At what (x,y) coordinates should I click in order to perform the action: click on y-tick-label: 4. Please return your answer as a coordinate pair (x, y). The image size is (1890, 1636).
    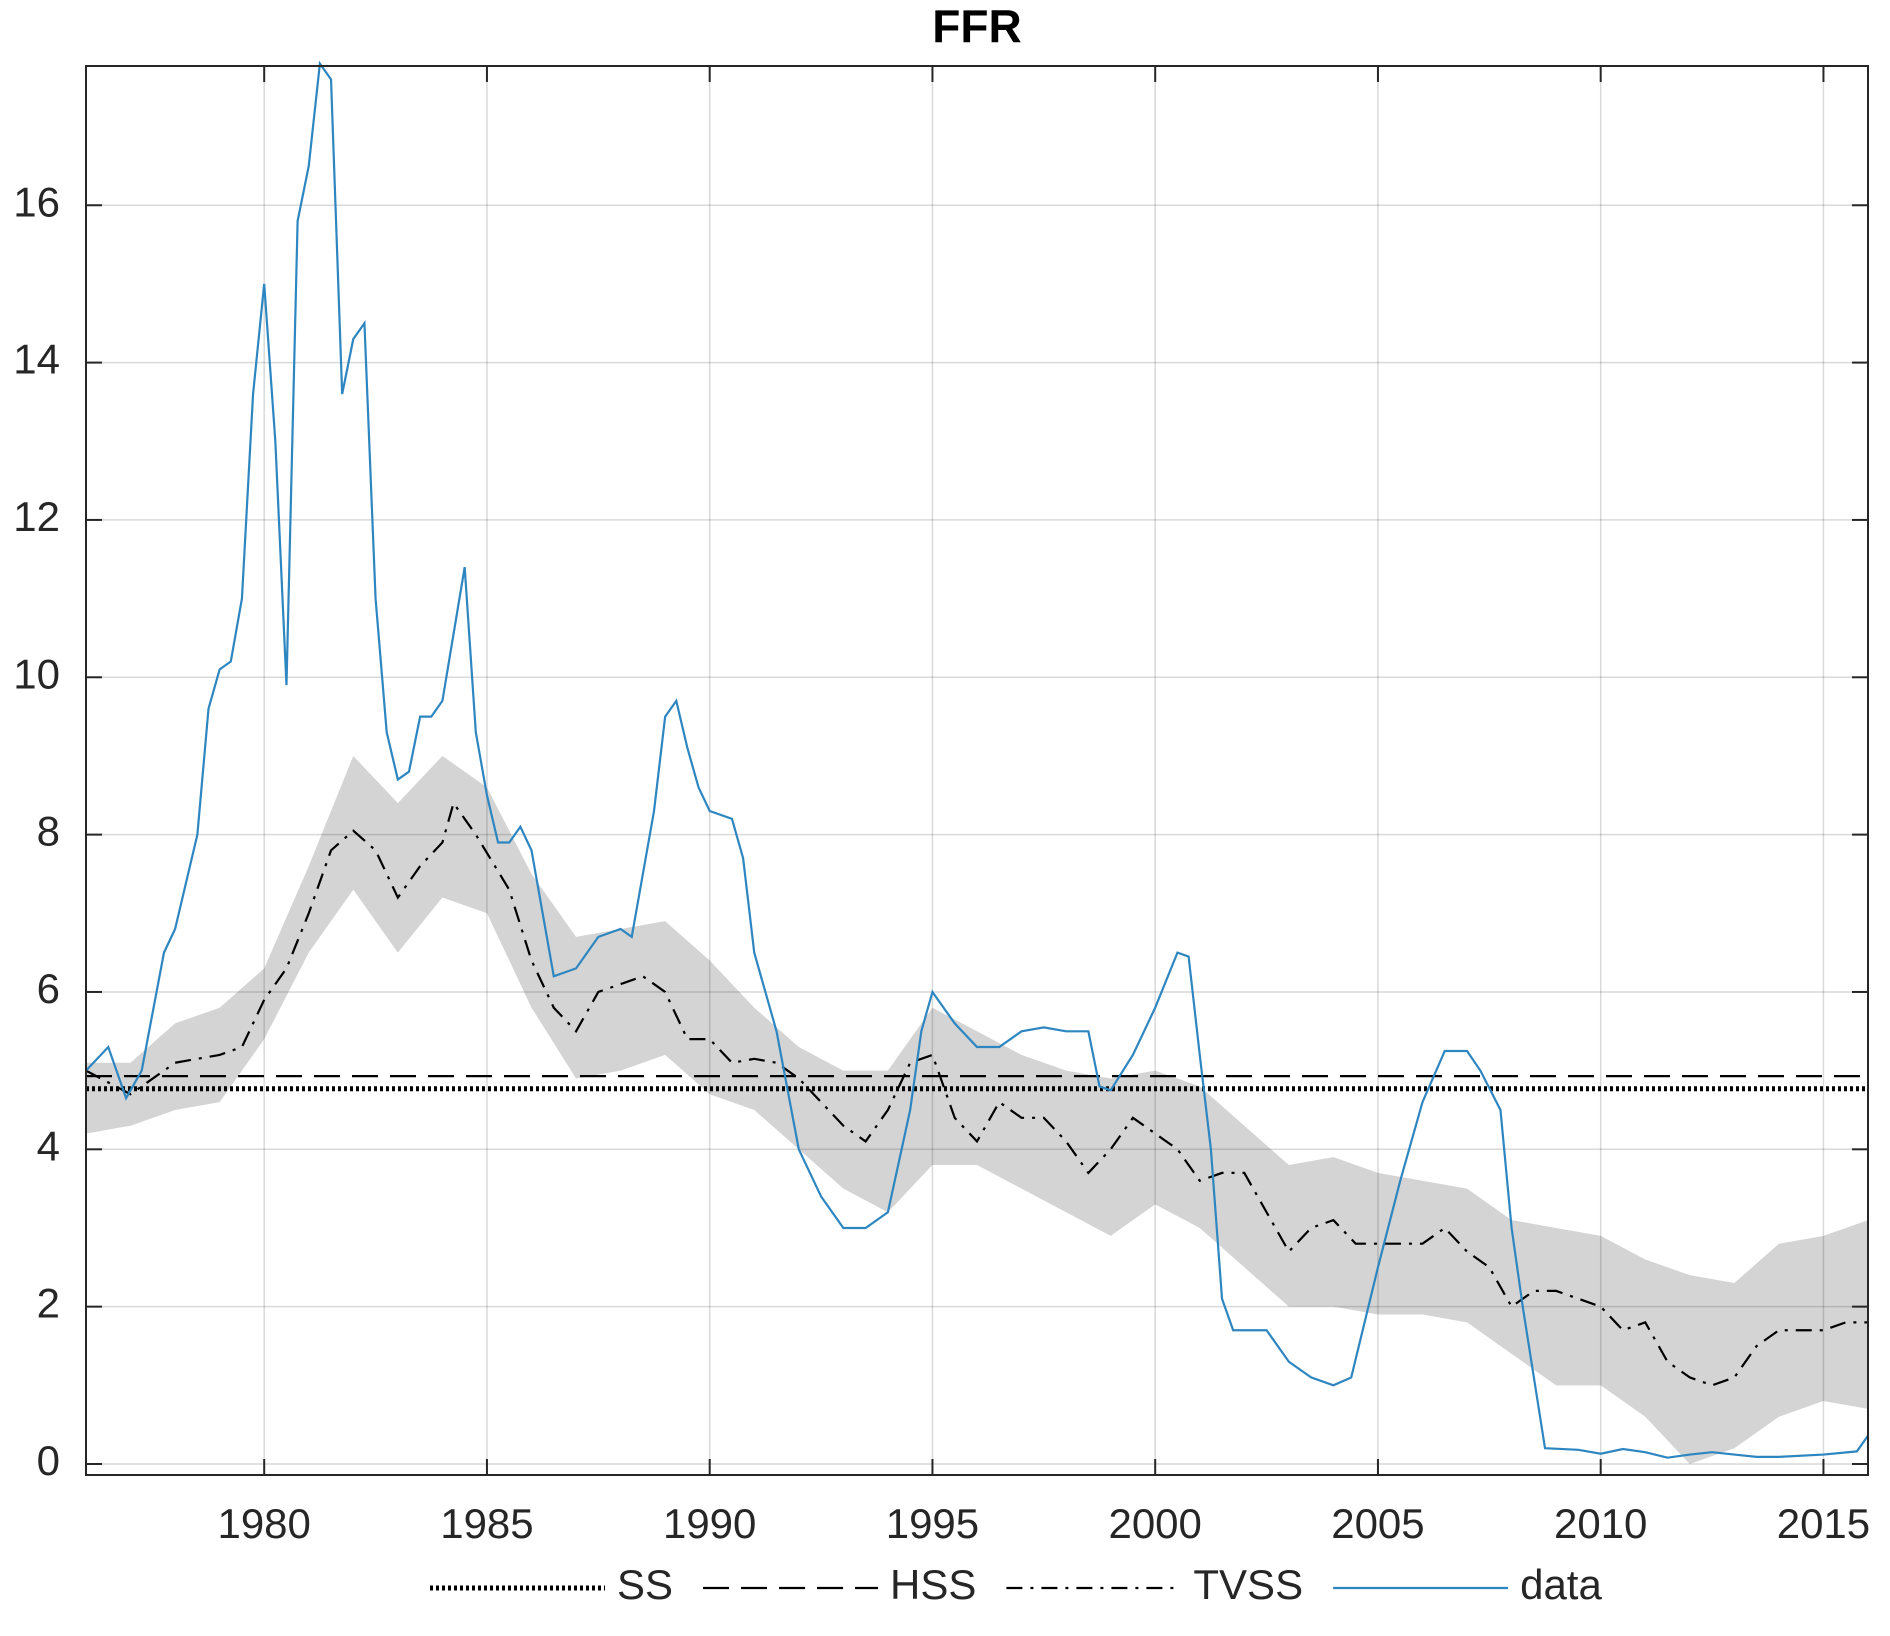
    Looking at the image, I should click on (48, 1145).